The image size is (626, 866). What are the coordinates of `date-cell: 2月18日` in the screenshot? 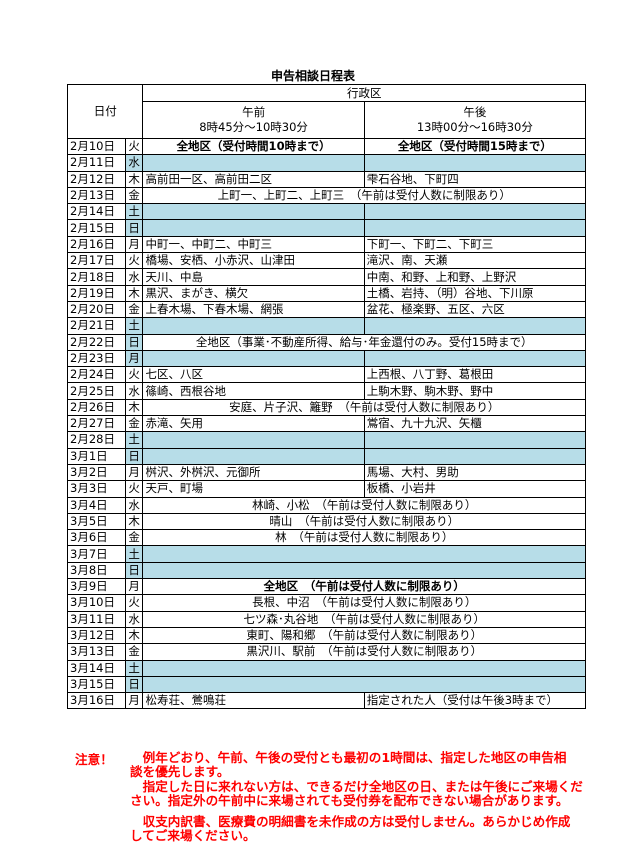 It's located at (96, 277).